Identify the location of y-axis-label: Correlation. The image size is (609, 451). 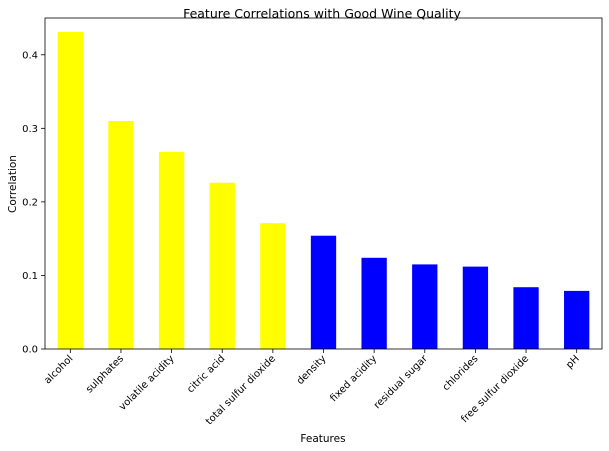
(13, 184).